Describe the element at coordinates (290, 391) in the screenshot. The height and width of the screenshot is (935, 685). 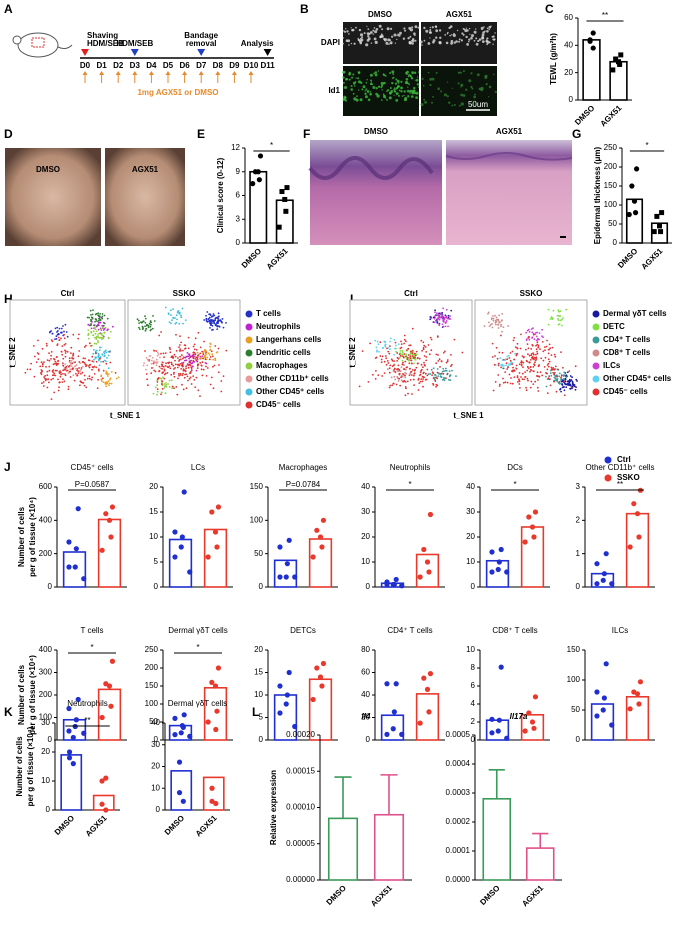
I see `legend-label: Other CD45⁺ cells` at that location.